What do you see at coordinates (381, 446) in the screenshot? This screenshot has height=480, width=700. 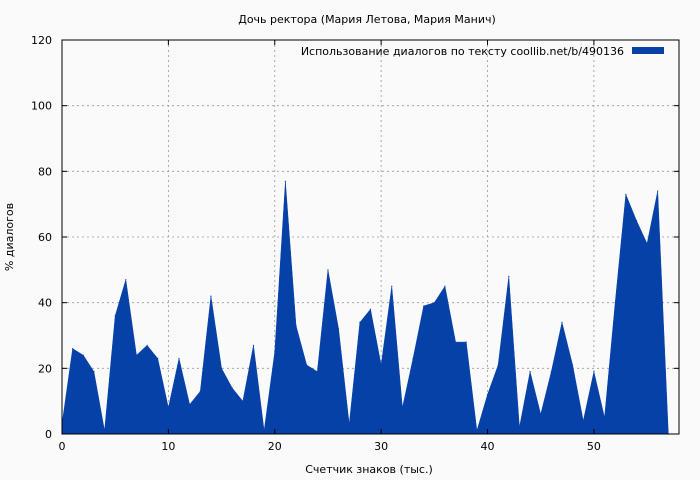 I see `x-tick-label: 30` at bounding box center [381, 446].